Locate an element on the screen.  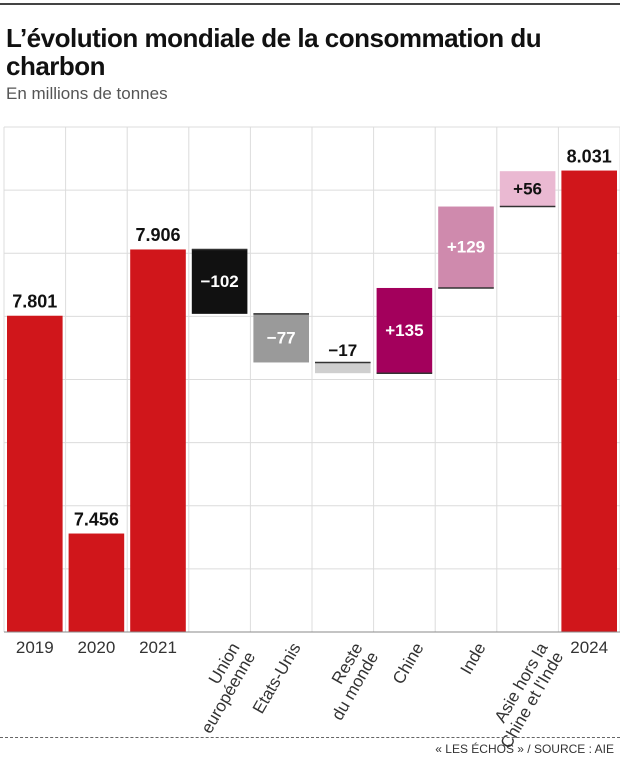
source: « LES ÉCHOS » / SOURCE : AIE is located at coordinates (524, 749).